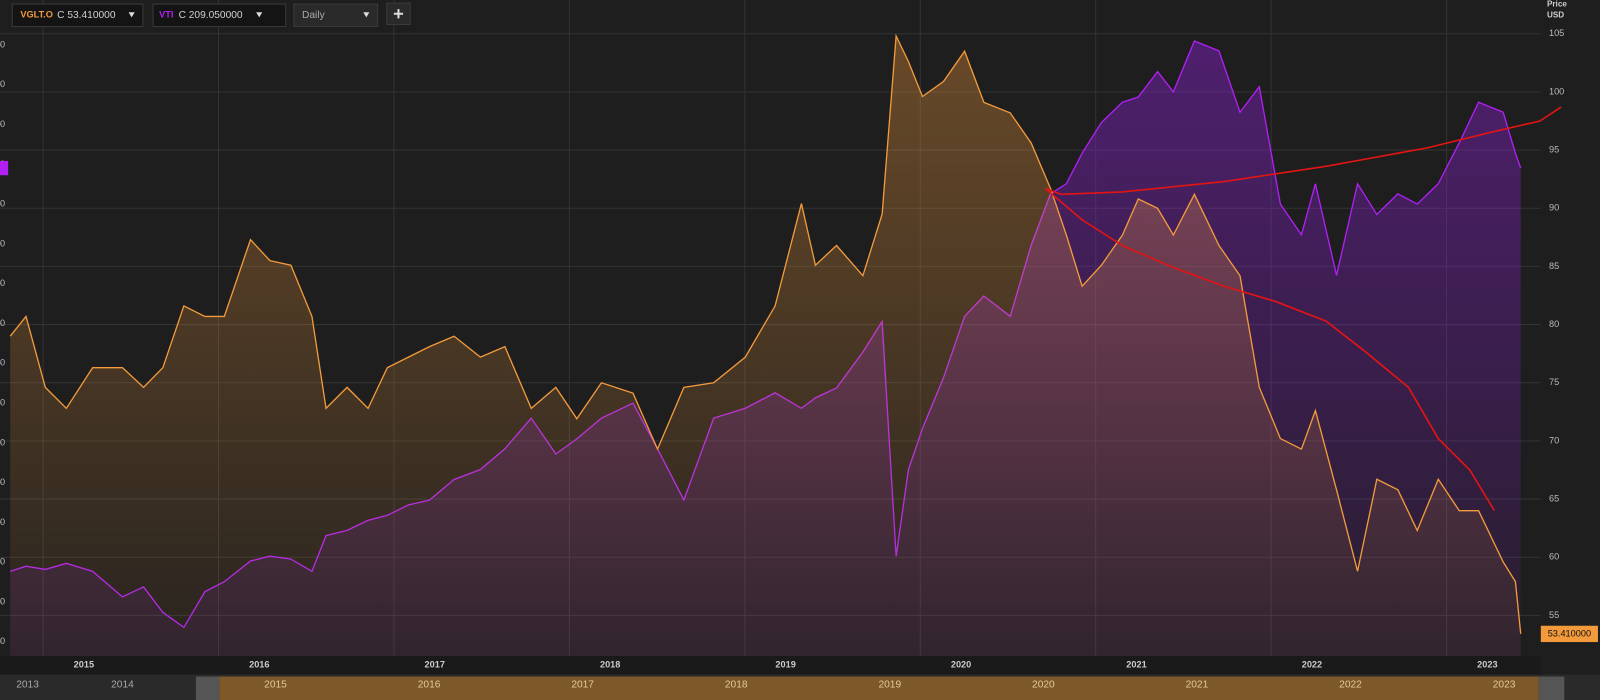  I want to click on axis-unit: USD, so click(1555, 14).